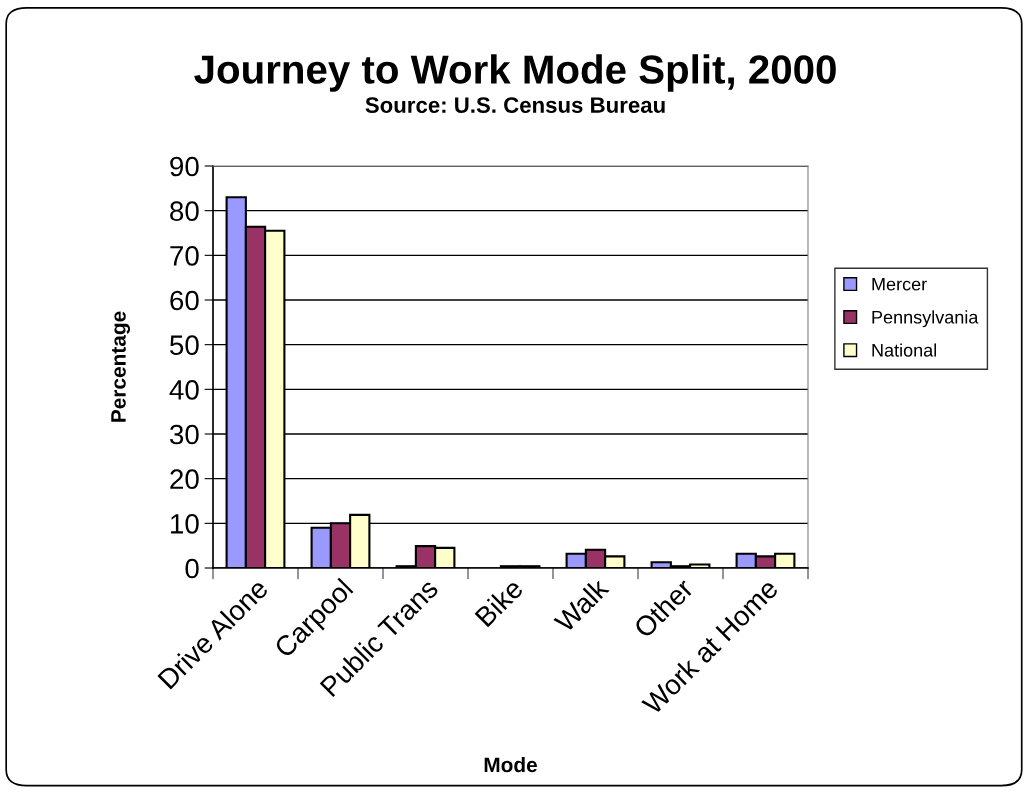 The height and width of the screenshot is (792, 1031). I want to click on y-tick-label: 0, so click(192, 568).